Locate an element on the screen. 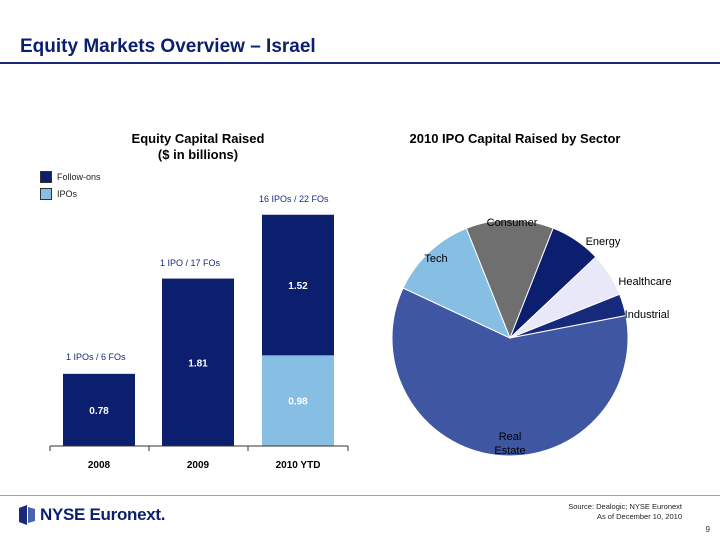 This screenshot has width=720, height=540. bar-label-follow-ons-2: 1.52 is located at coordinates (298, 286).